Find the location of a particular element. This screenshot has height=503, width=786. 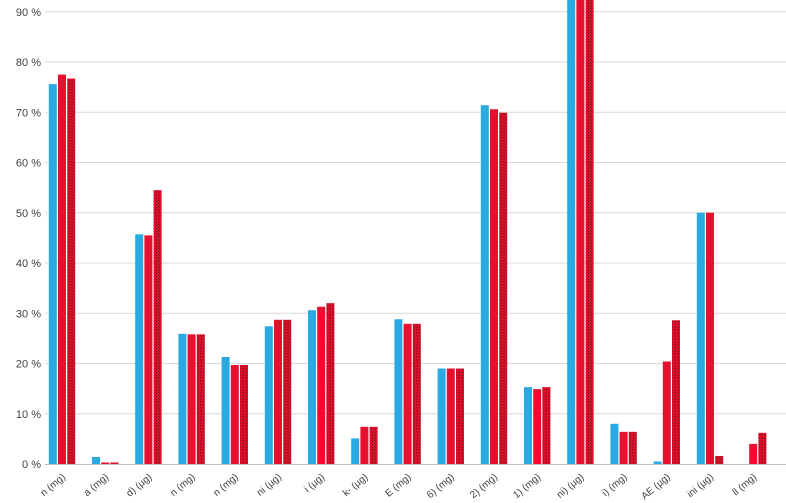

y-tick-label: 20 % is located at coordinates (28, 365).